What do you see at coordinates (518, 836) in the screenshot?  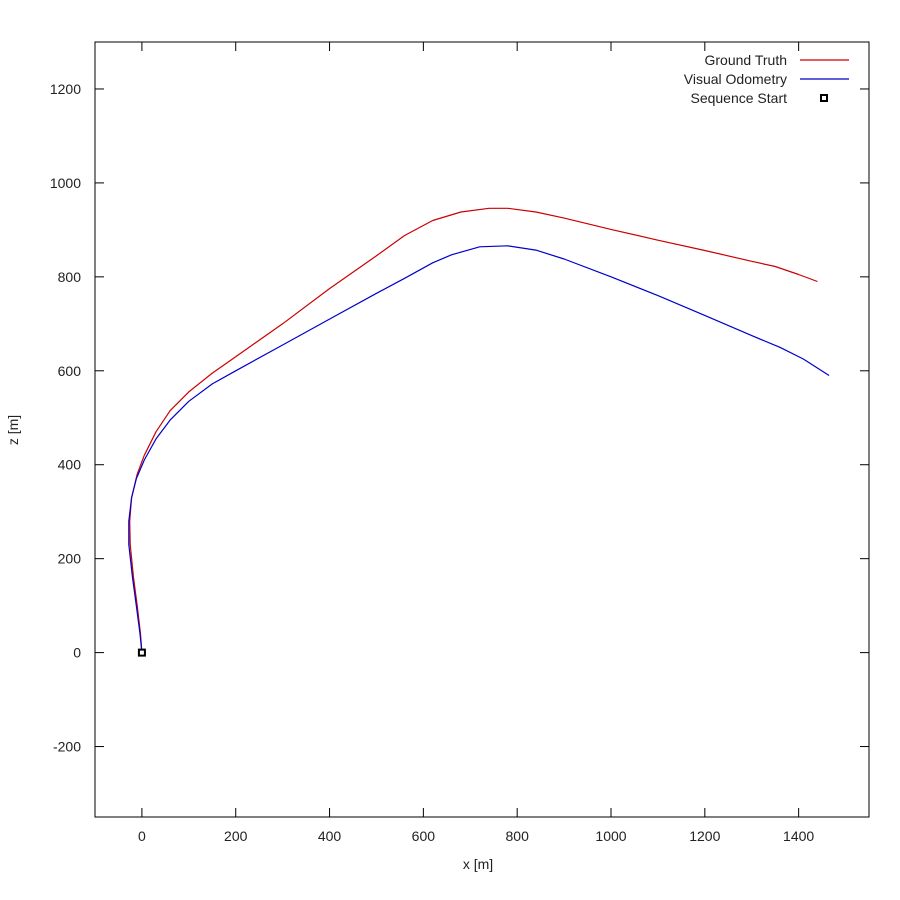 I see `x-tick-label: 800` at bounding box center [518, 836].